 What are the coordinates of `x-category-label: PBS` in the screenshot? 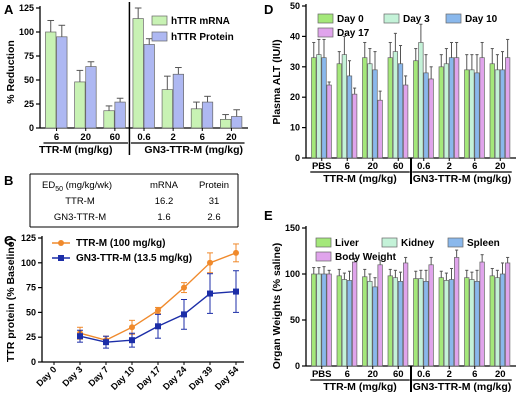 It's located at (322, 374).